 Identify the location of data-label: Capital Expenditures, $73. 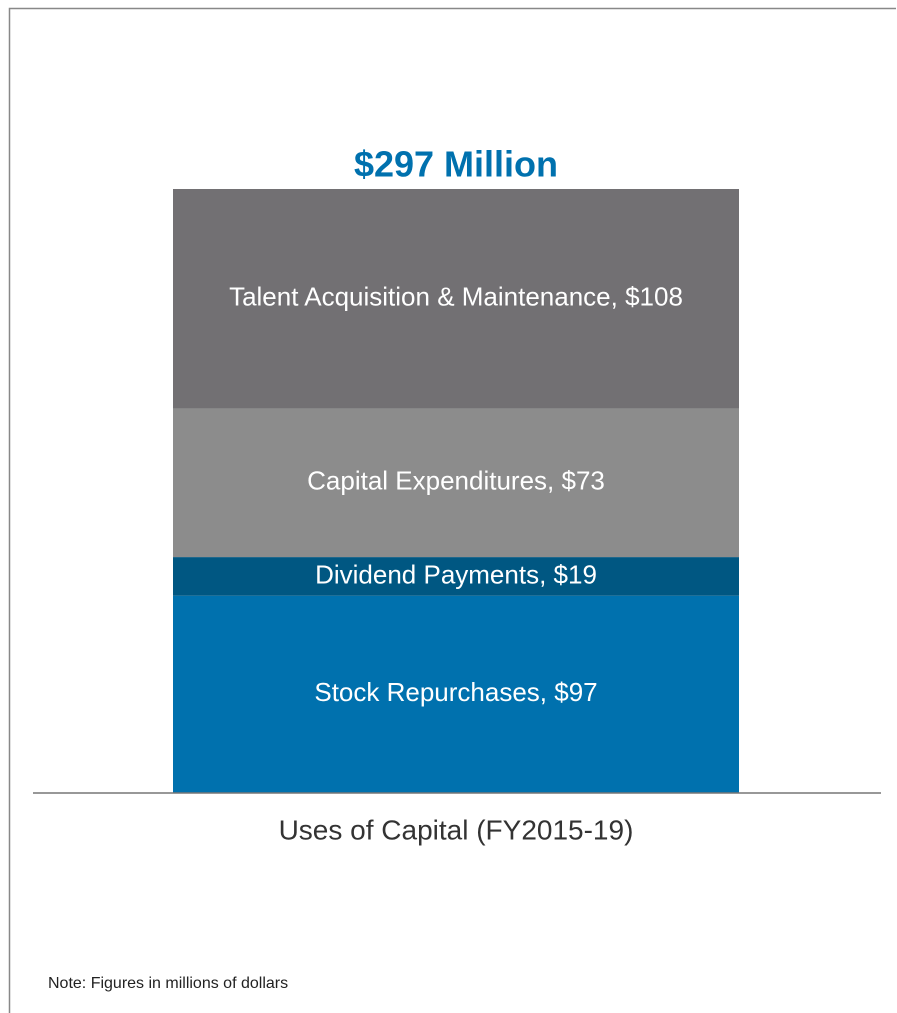
(456, 481).